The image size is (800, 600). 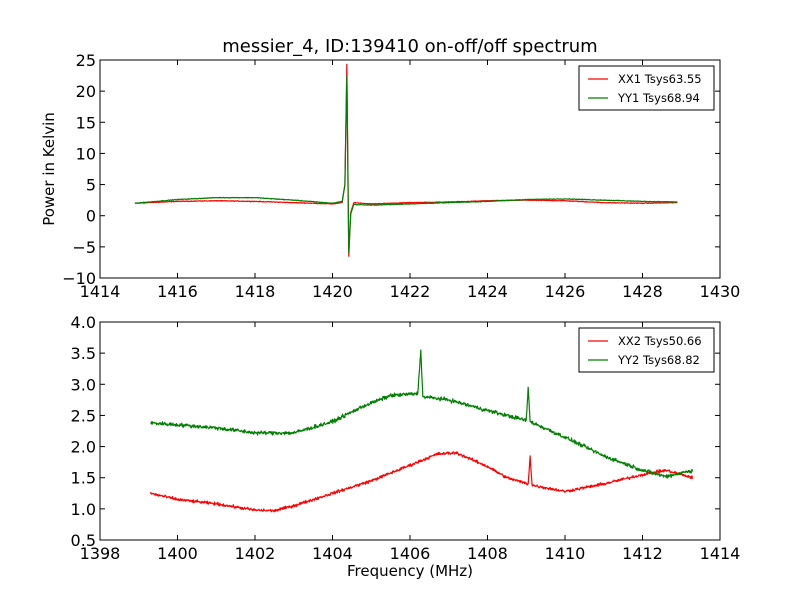 I want to click on bottom-x-axis-label: Frequency (MHz), so click(x=410, y=571).